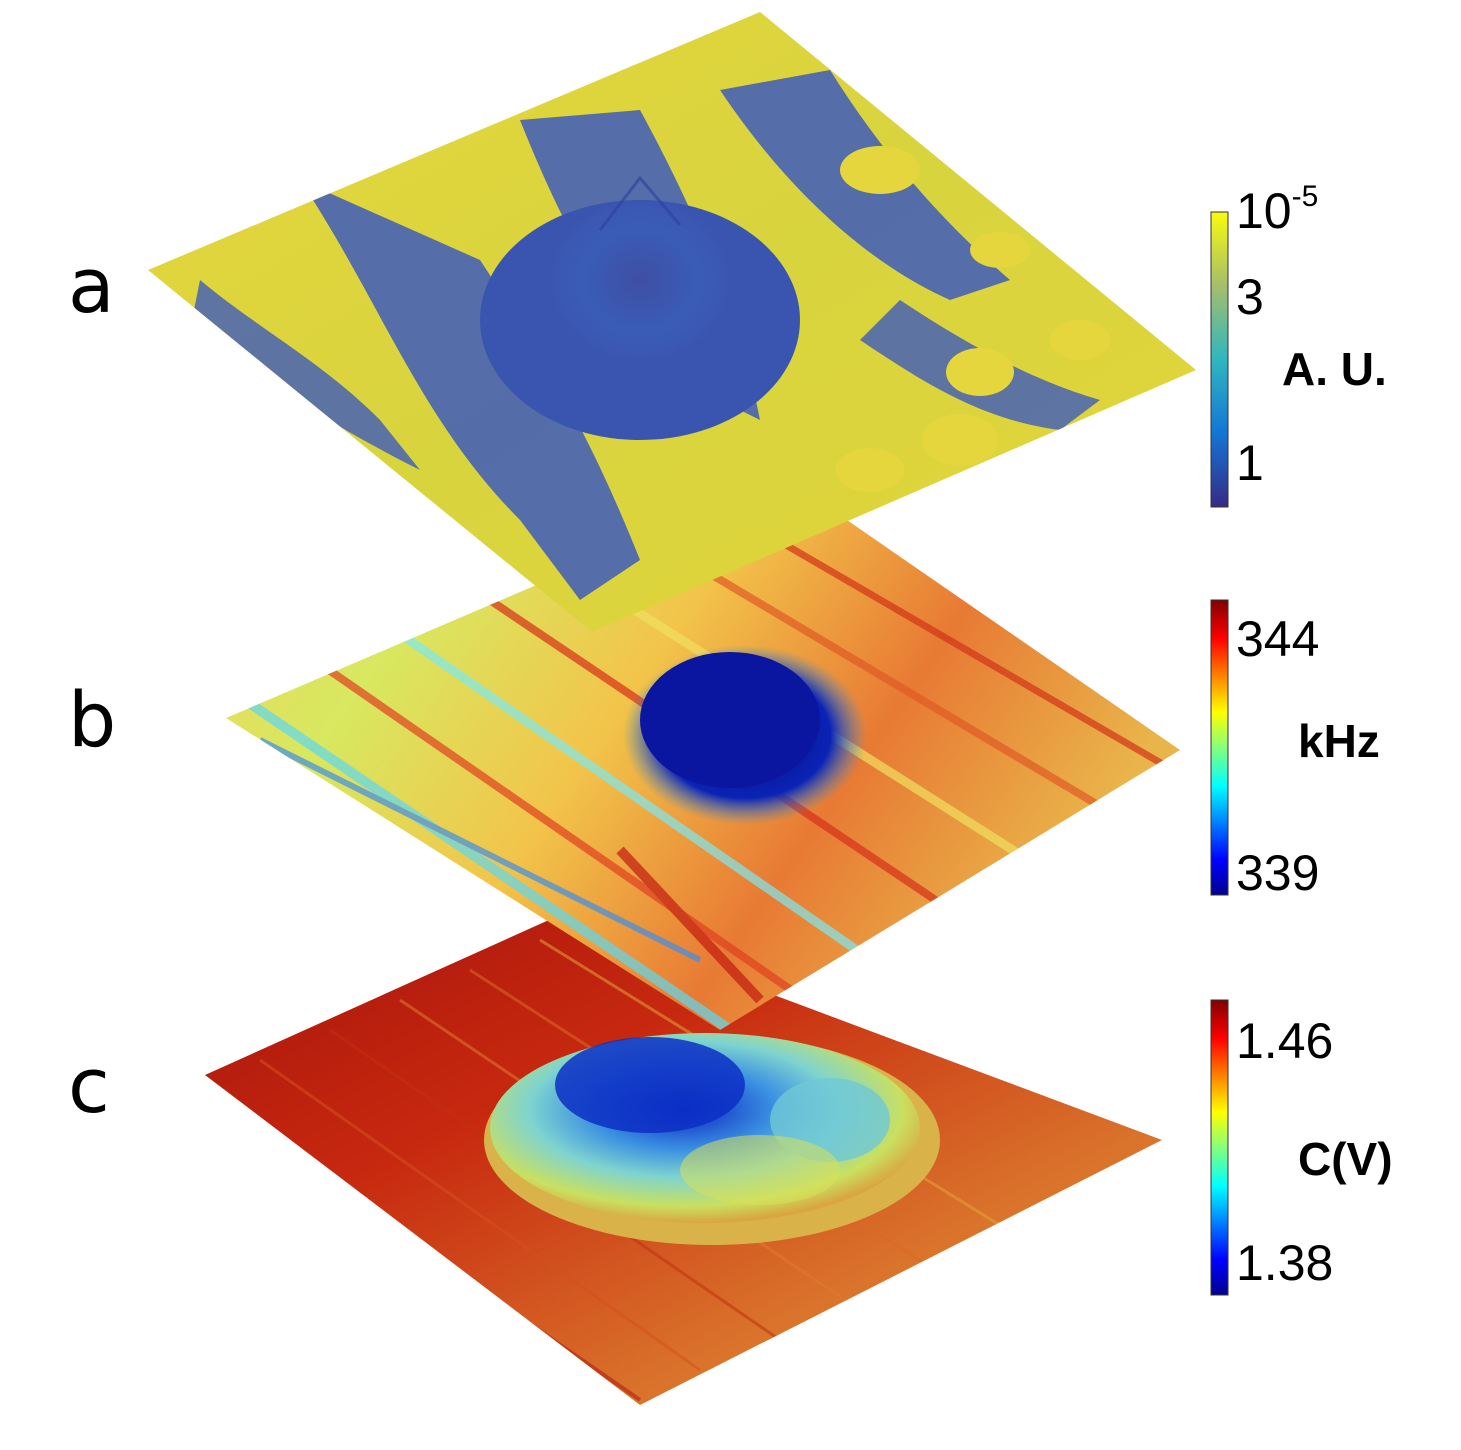 The height and width of the screenshot is (1450, 1461). What do you see at coordinates (1277, 209) in the screenshot?
I see `colorbar-a-tick-top: 10-5` at bounding box center [1277, 209].